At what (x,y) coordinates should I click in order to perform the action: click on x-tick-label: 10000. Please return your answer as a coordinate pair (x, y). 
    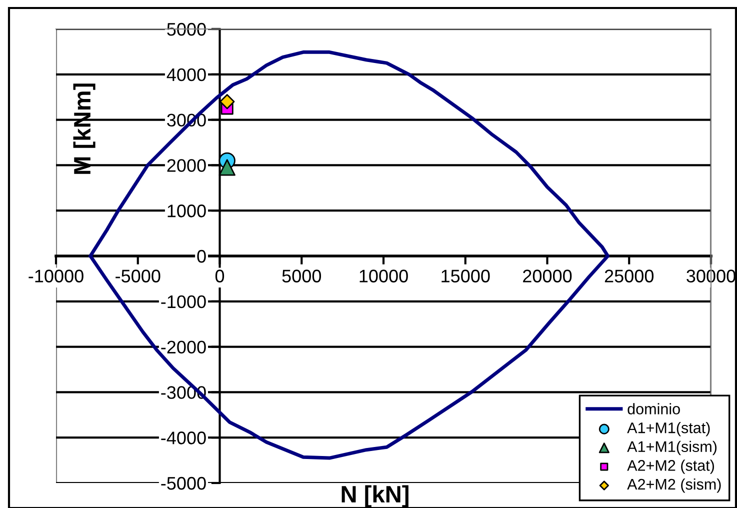
    Looking at the image, I should click on (384, 276).